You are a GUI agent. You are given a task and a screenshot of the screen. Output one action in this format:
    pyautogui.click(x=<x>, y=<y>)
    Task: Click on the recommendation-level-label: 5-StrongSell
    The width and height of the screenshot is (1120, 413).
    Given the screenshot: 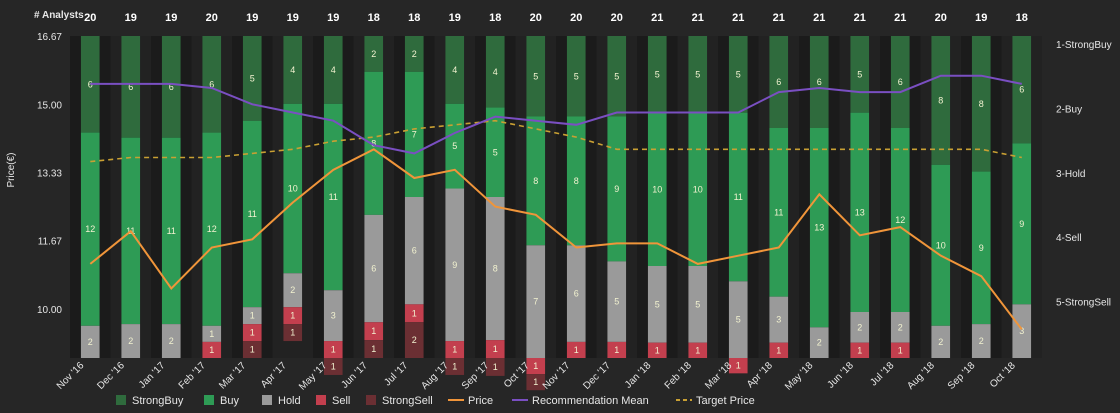 What is the action you would take?
    pyautogui.click(x=1083, y=303)
    